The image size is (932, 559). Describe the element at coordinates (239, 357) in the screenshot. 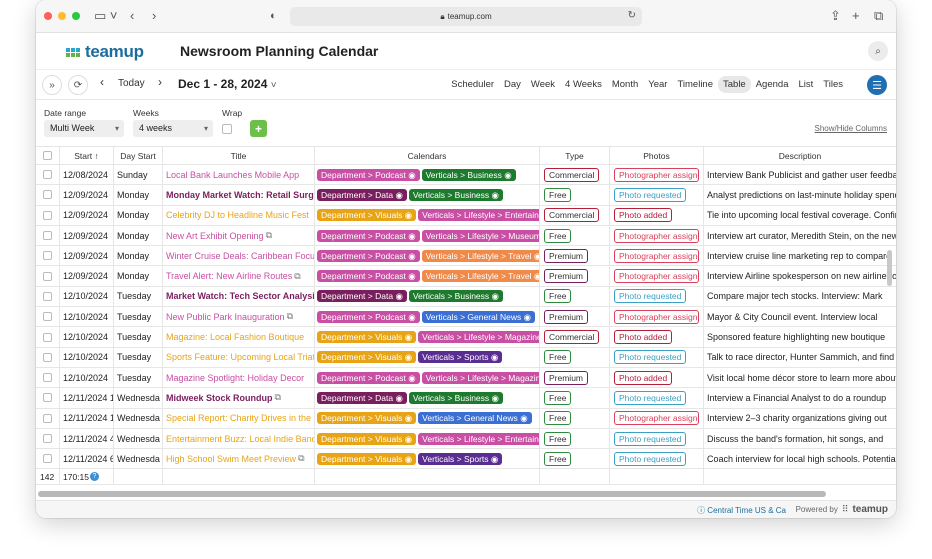

I see `title-cell: Sports Feature: Upcoming Local Triathlon` at that location.